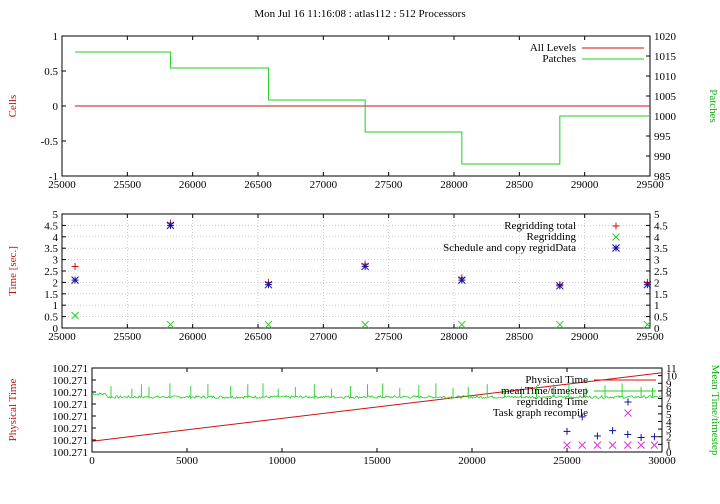 The width and height of the screenshot is (720, 504). Describe the element at coordinates (657, 215) in the screenshot. I see `y2-tick-label: 5` at that location.